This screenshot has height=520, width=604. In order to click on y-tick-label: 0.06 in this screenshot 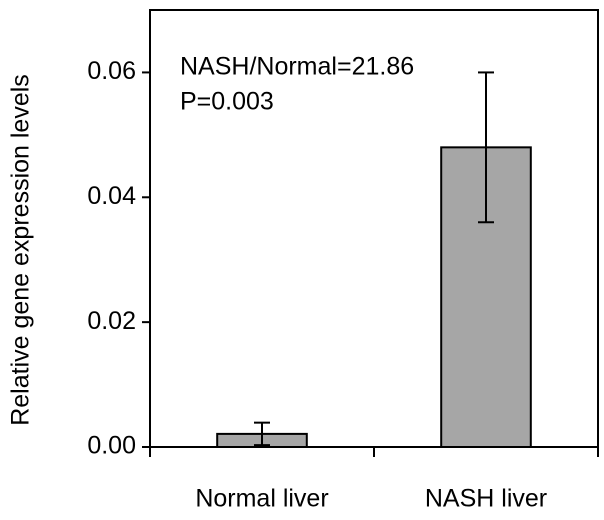, I will do `click(111, 71)`.